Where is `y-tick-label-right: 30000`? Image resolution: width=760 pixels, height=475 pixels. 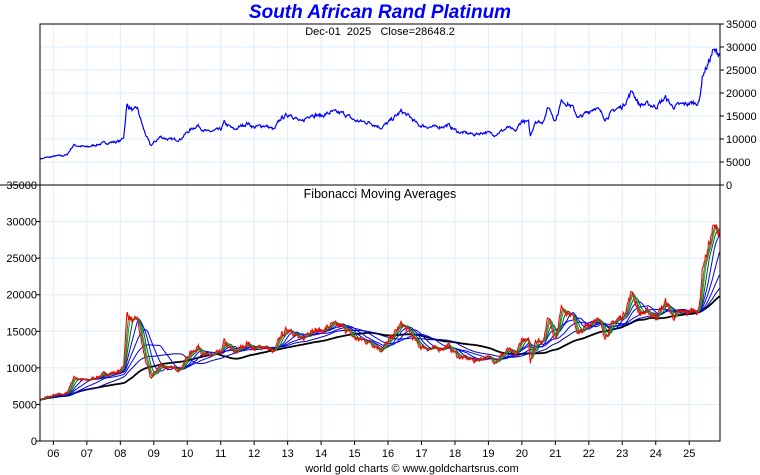 y-tick-label-right: 30000 is located at coordinates (741, 48).